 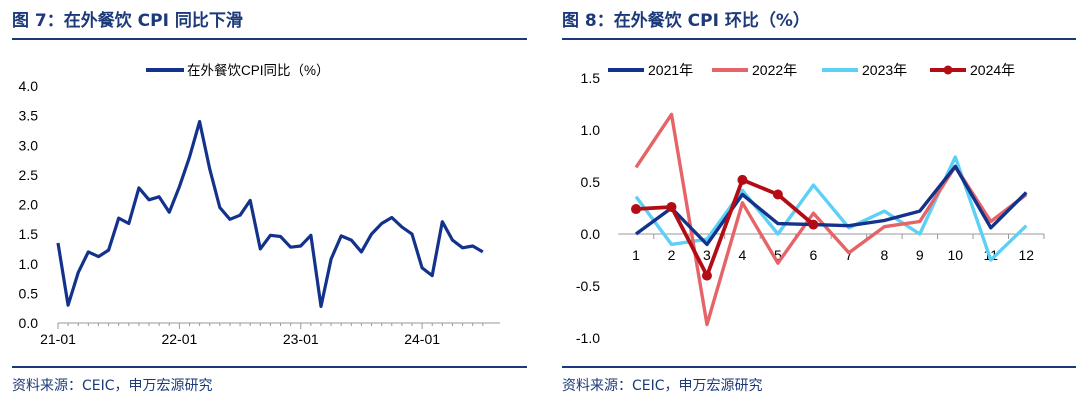 I want to click on x-tick-label: 3, so click(x=707, y=255).